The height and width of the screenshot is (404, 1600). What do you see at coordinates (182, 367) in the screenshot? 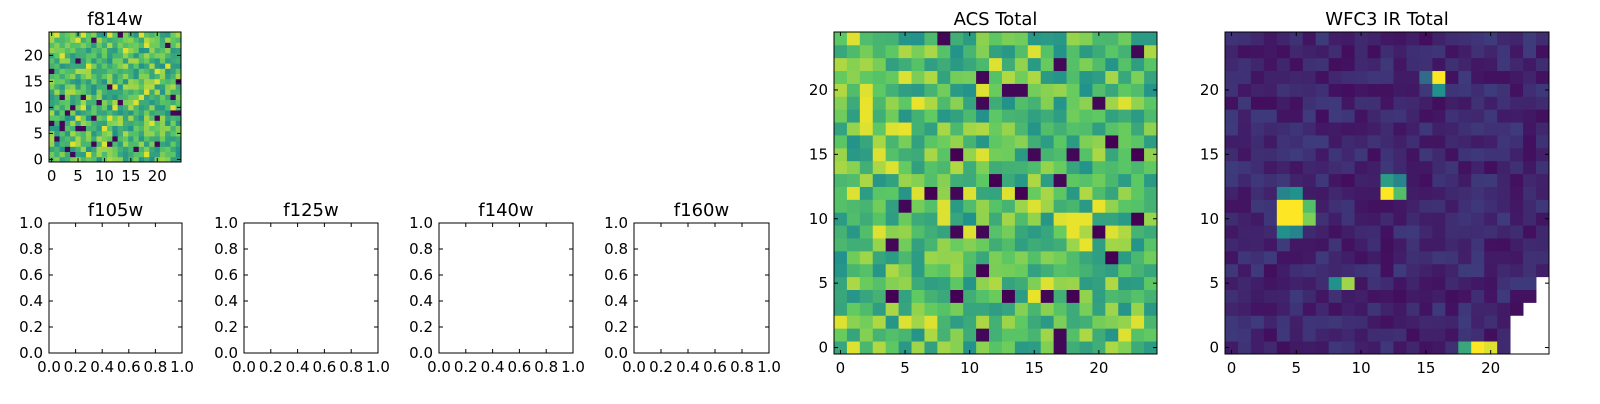
I see `x-tick-label: 1.0` at bounding box center [182, 367].